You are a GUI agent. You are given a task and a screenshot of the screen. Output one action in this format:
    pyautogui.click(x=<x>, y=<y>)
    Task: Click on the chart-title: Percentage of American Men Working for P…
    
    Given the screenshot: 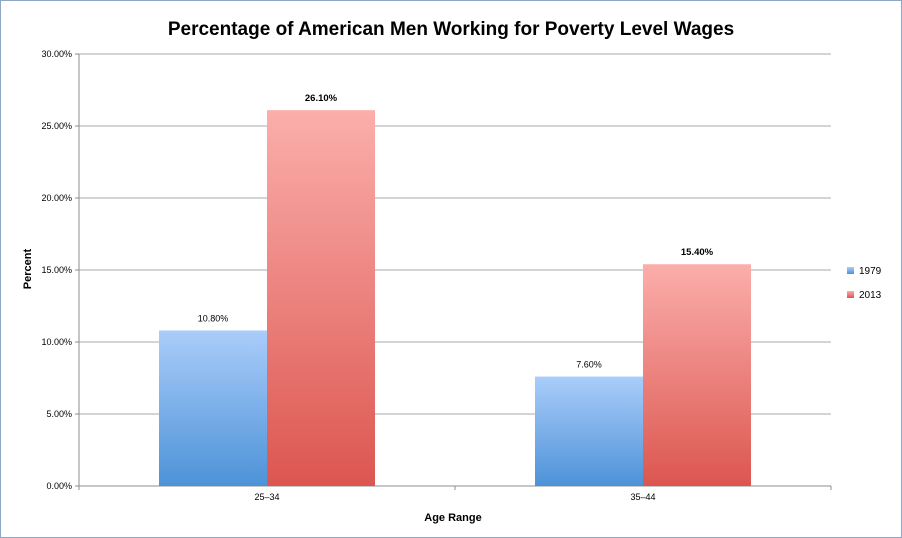 What is the action you would take?
    pyautogui.click(x=451, y=29)
    